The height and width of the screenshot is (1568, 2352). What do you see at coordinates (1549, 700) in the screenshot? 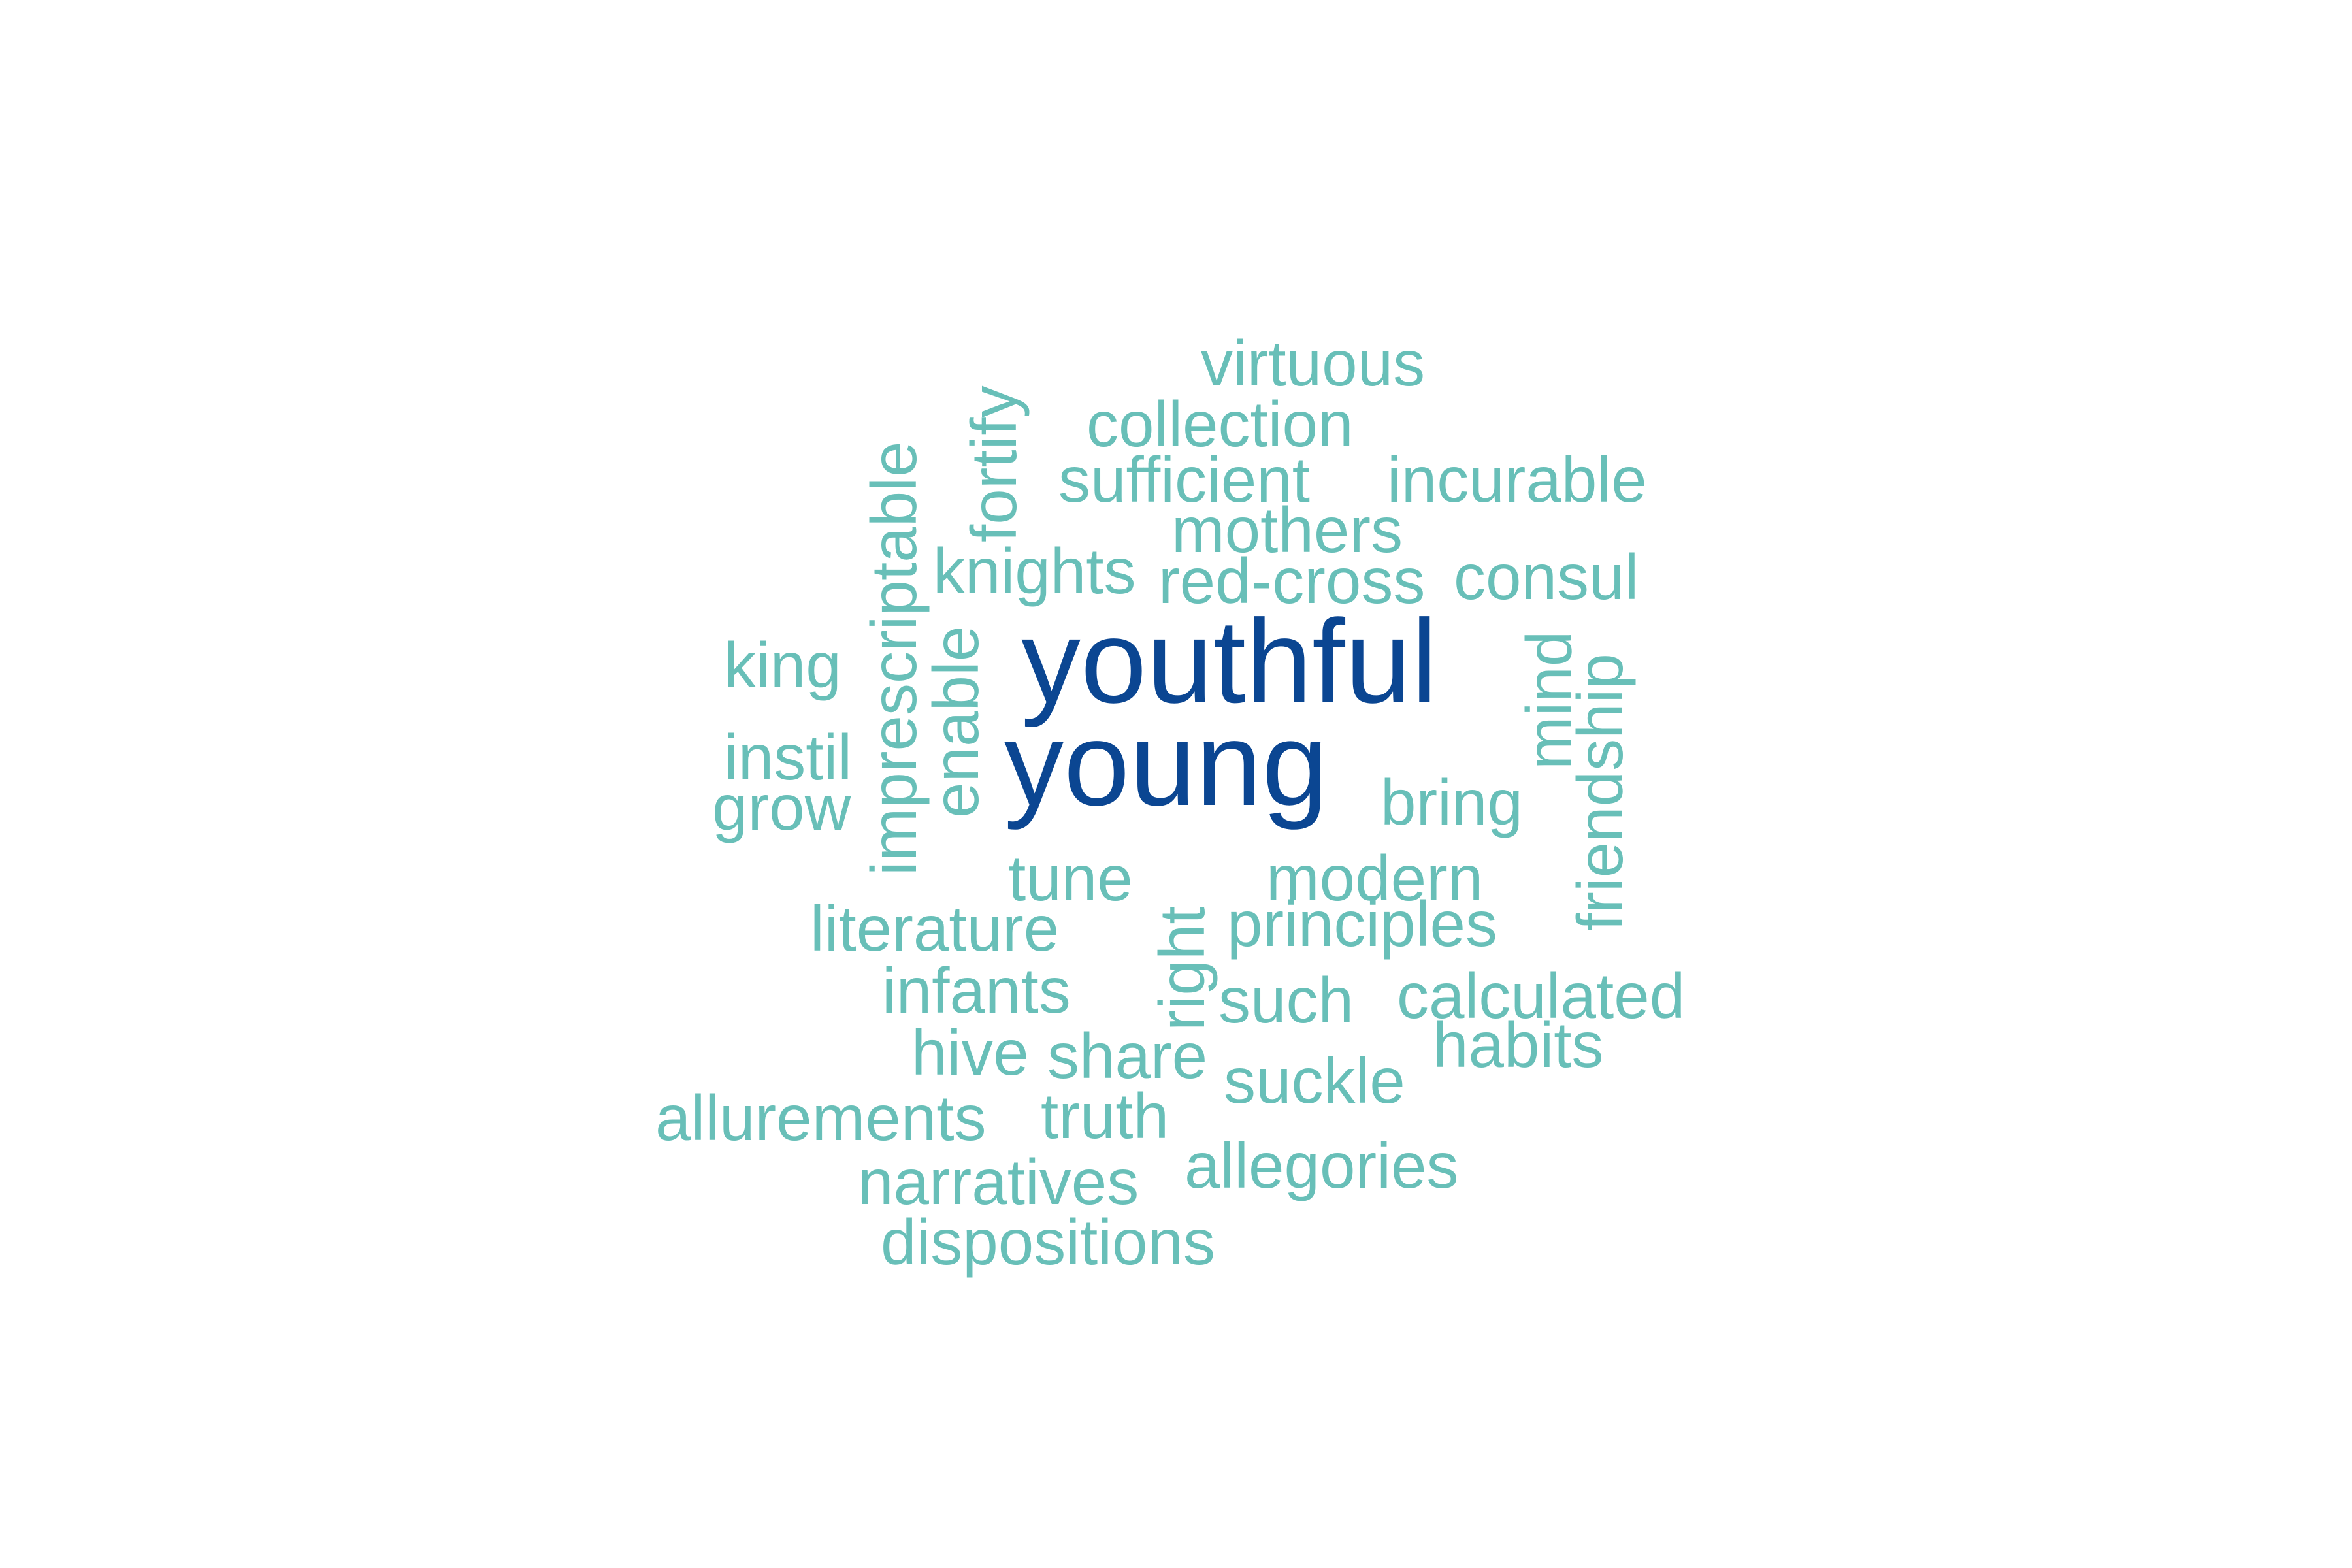
I see `word-mind: mind` at bounding box center [1549, 700].